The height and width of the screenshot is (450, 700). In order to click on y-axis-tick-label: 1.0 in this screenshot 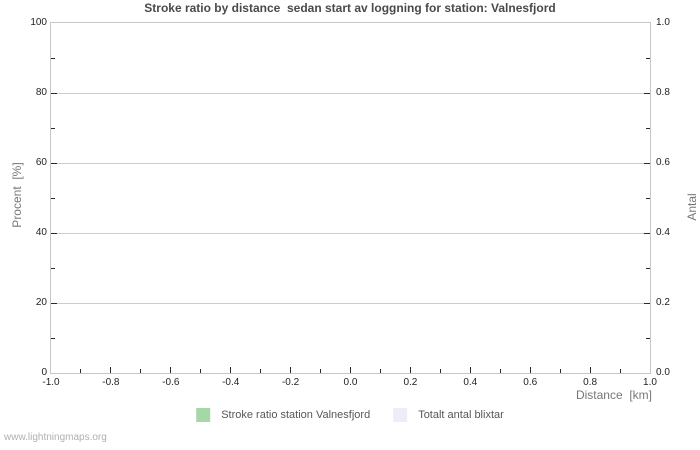, I will do `click(663, 22)`.